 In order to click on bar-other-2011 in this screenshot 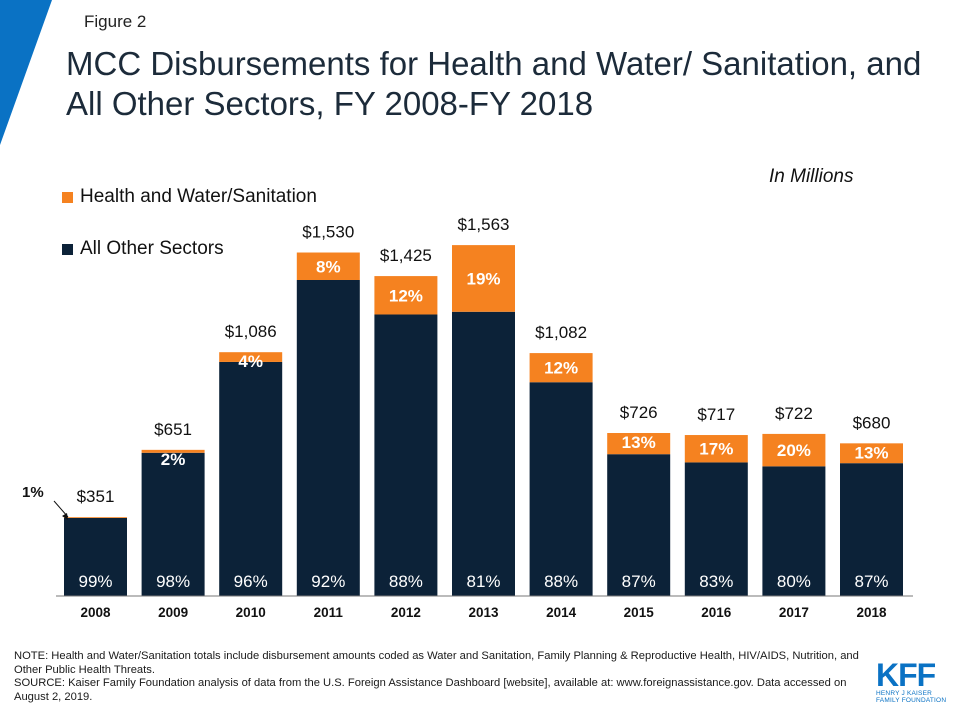, I will do `click(328, 437)`.